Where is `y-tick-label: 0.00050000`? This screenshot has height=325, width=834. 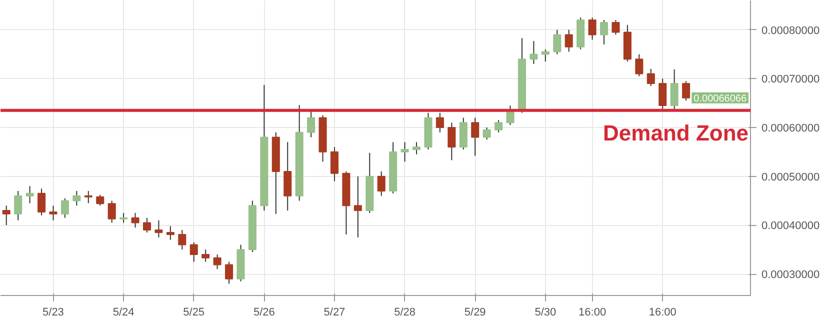
y-tick-label: 0.00050000 is located at coordinates (791, 177).